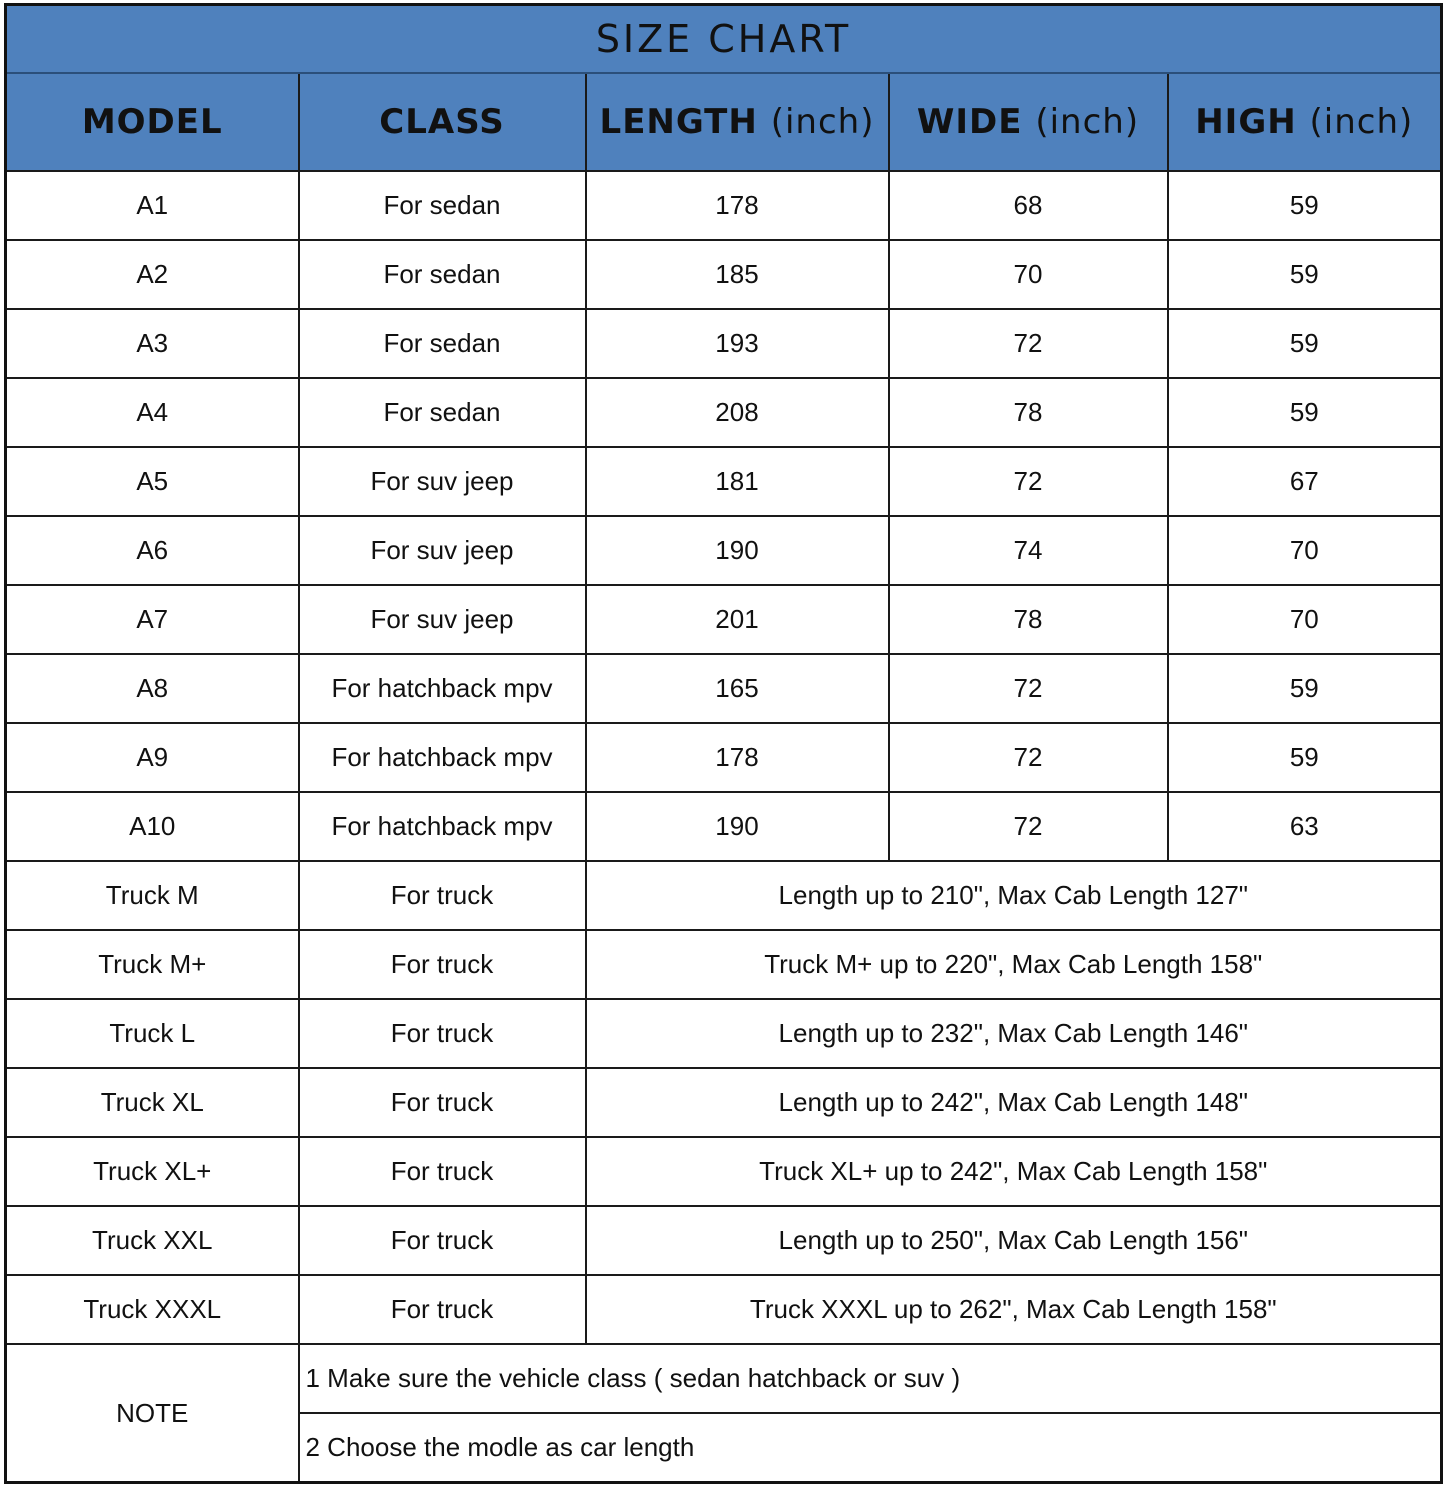 The width and height of the screenshot is (1445, 1493). I want to click on column-header-label: LENGTH, so click(678, 122).